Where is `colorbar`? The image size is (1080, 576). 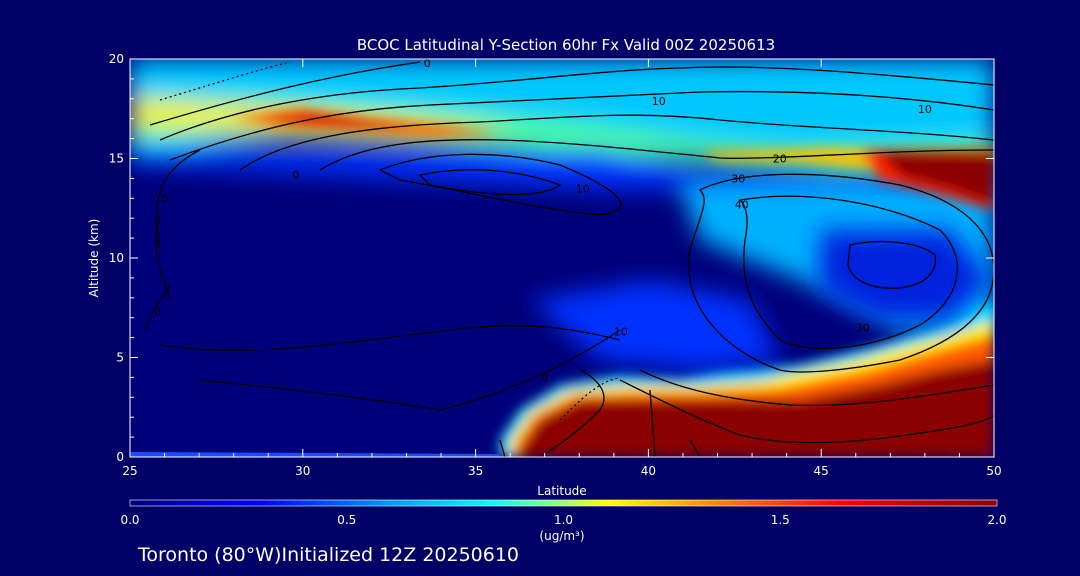
colorbar is located at coordinates (563, 503).